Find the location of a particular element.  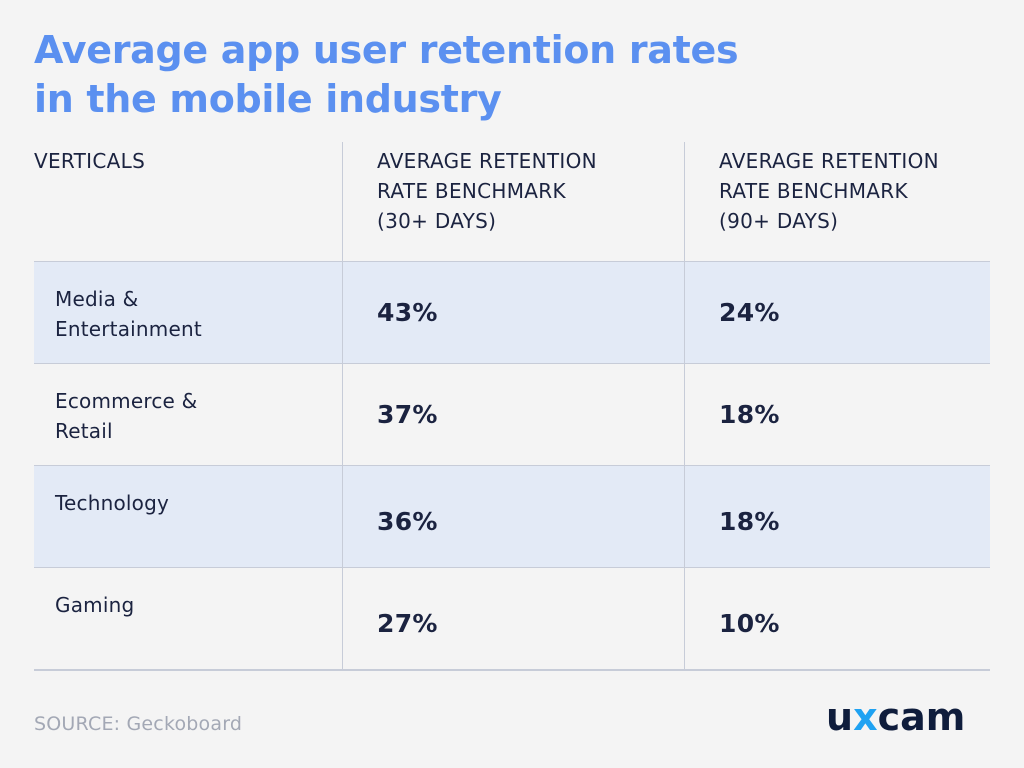

uxcam-logo: uxcam is located at coordinates (895, 717).